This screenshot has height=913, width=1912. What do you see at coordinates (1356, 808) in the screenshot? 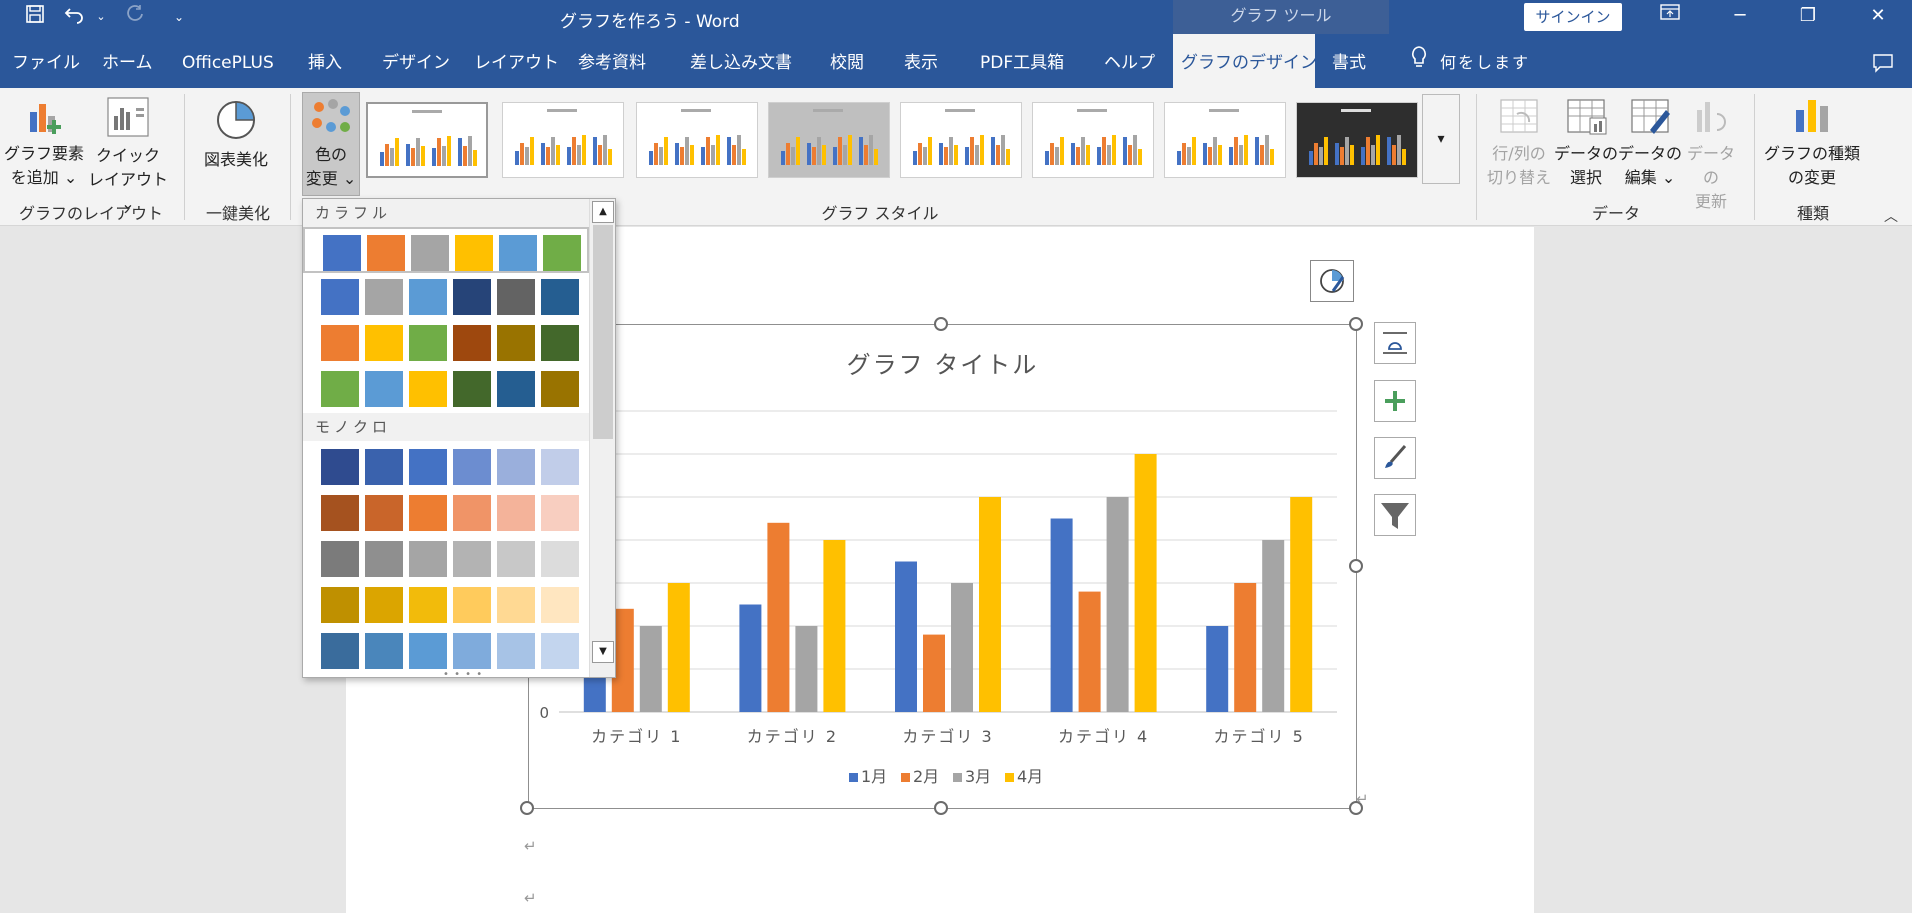
I see `resize-handle-bottom-right` at bounding box center [1356, 808].